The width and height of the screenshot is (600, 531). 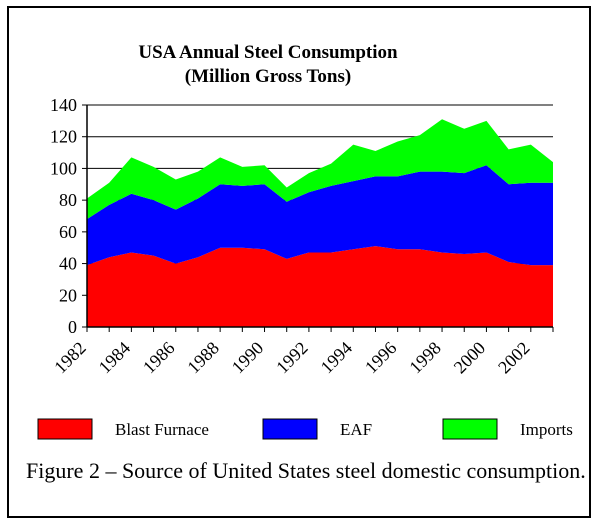 What do you see at coordinates (115, 358) in the screenshot?
I see `x-tick-label-1984: 1984` at bounding box center [115, 358].